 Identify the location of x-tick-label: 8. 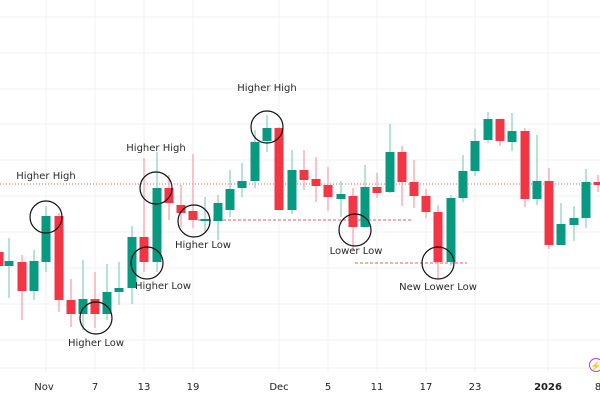
(597, 387).